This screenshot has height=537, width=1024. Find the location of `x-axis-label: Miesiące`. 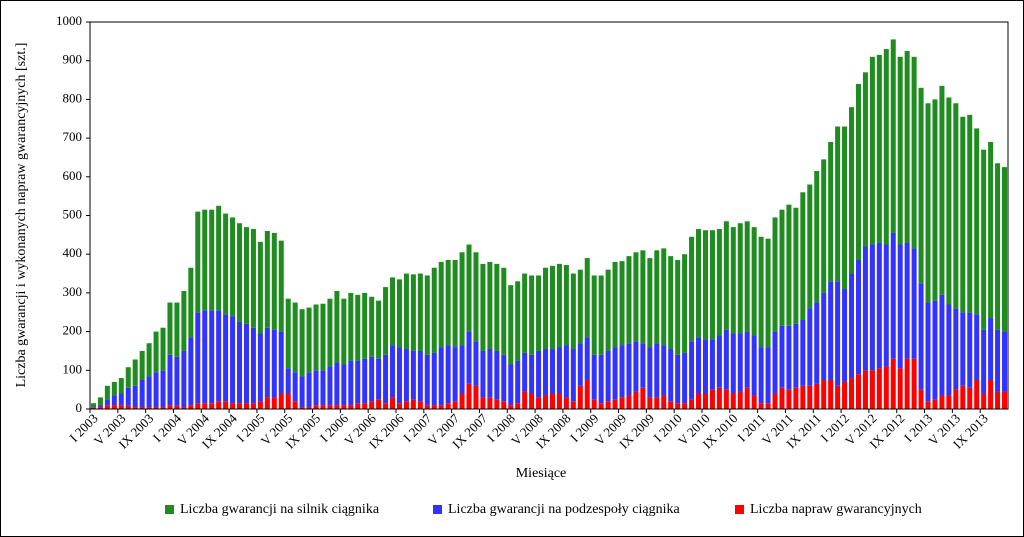

x-axis-label: Miesiące is located at coordinates (541, 473).